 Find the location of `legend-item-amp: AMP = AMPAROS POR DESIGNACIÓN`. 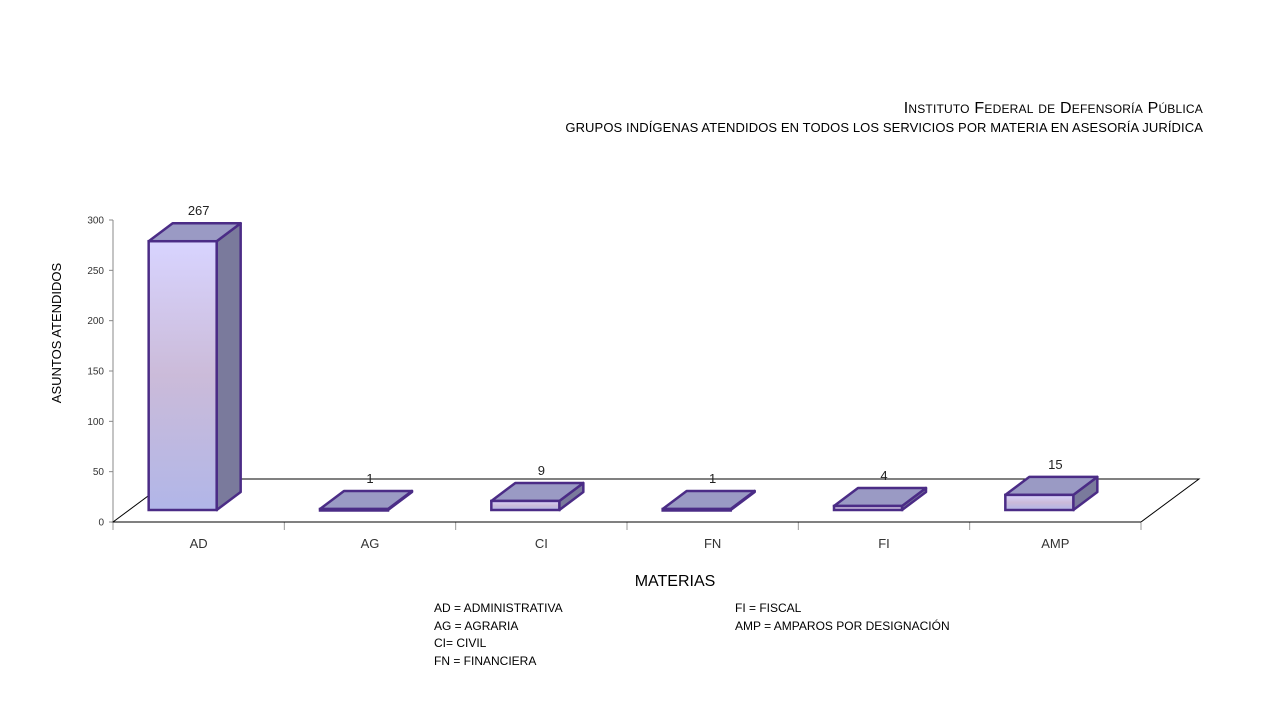

legend-item-amp: AMP = AMPAROS POR DESIGNACIÓN is located at coordinates (842, 625).